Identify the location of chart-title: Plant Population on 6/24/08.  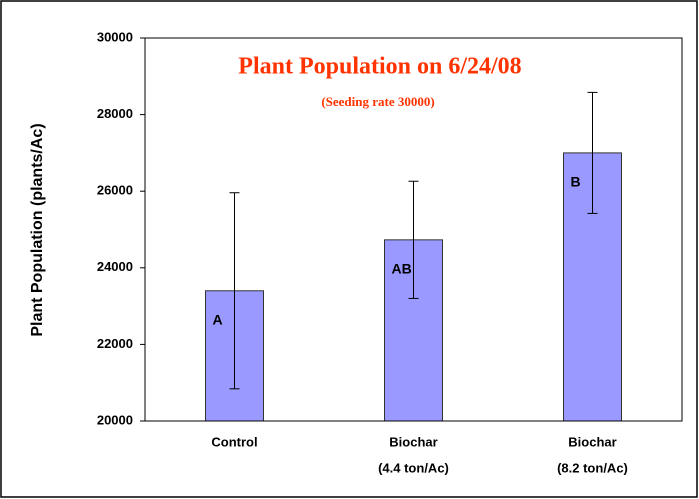
(379, 67).